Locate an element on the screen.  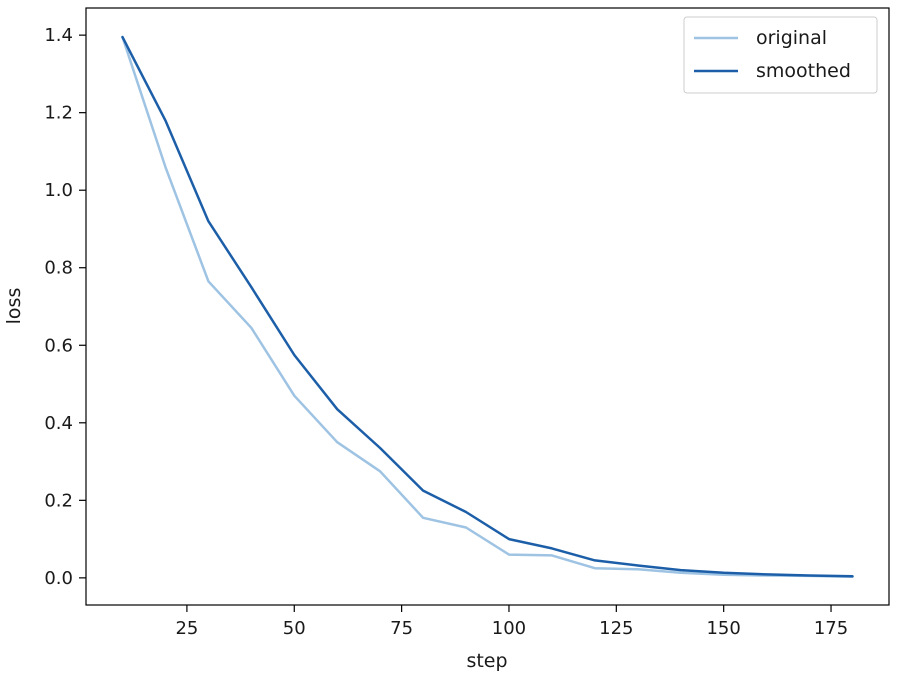
legend: original smoothed is located at coordinates (780, 55).